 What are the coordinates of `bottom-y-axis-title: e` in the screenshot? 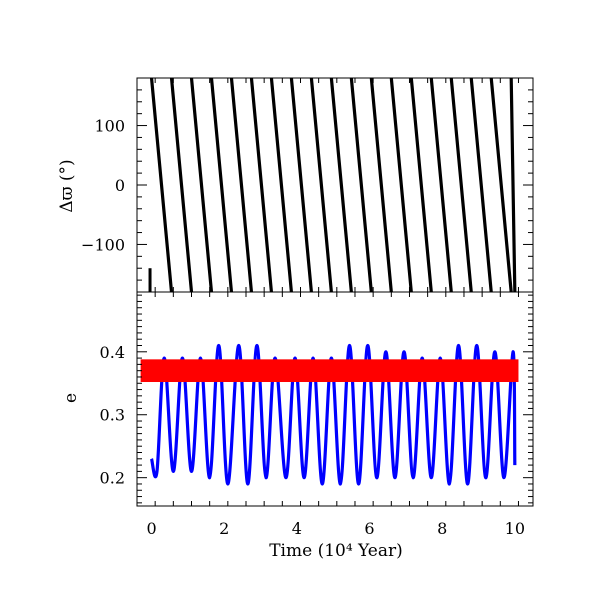 It's located at (71, 398).